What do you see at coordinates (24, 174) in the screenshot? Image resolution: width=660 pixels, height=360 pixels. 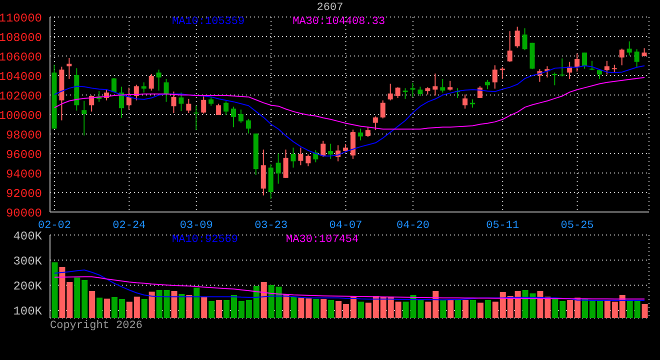 I see `y-tick-label: 94000` at bounding box center [24, 174].